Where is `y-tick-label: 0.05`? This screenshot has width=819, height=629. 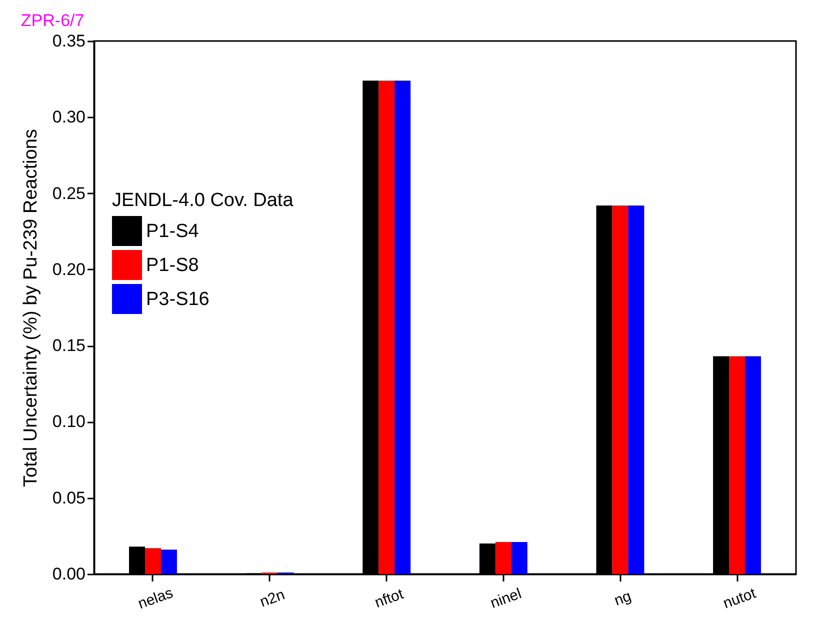
y-tick-label: 0.05 is located at coordinates (69, 498).